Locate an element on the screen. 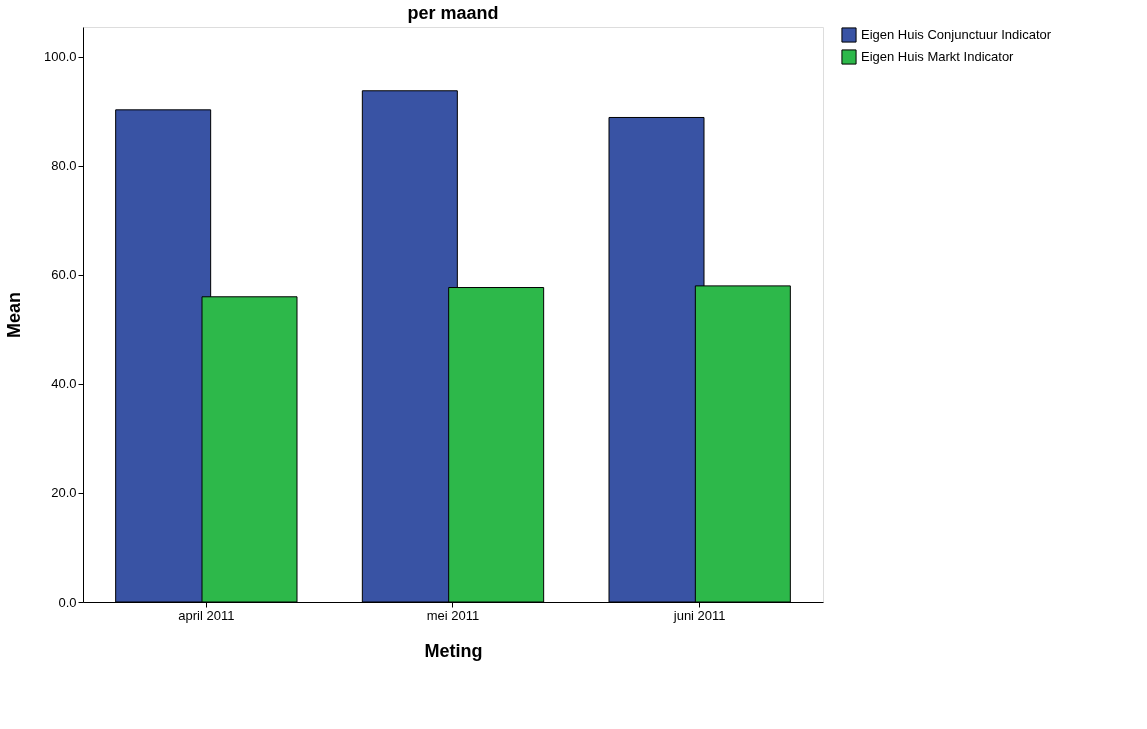  y-tick-label: 20.0 is located at coordinates (64, 493).